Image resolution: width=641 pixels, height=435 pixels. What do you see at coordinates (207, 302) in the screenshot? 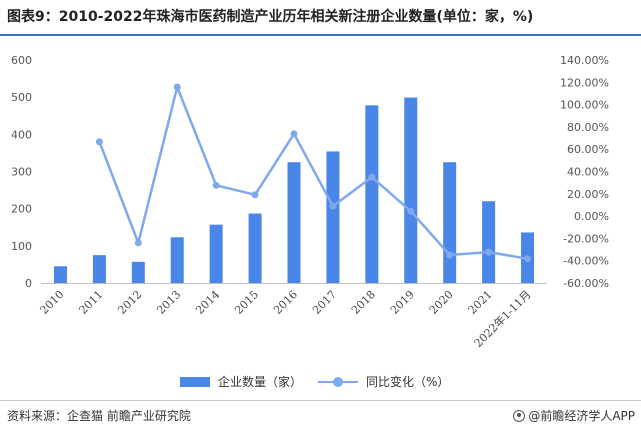
I see `x-tick-label: 2014` at bounding box center [207, 302].